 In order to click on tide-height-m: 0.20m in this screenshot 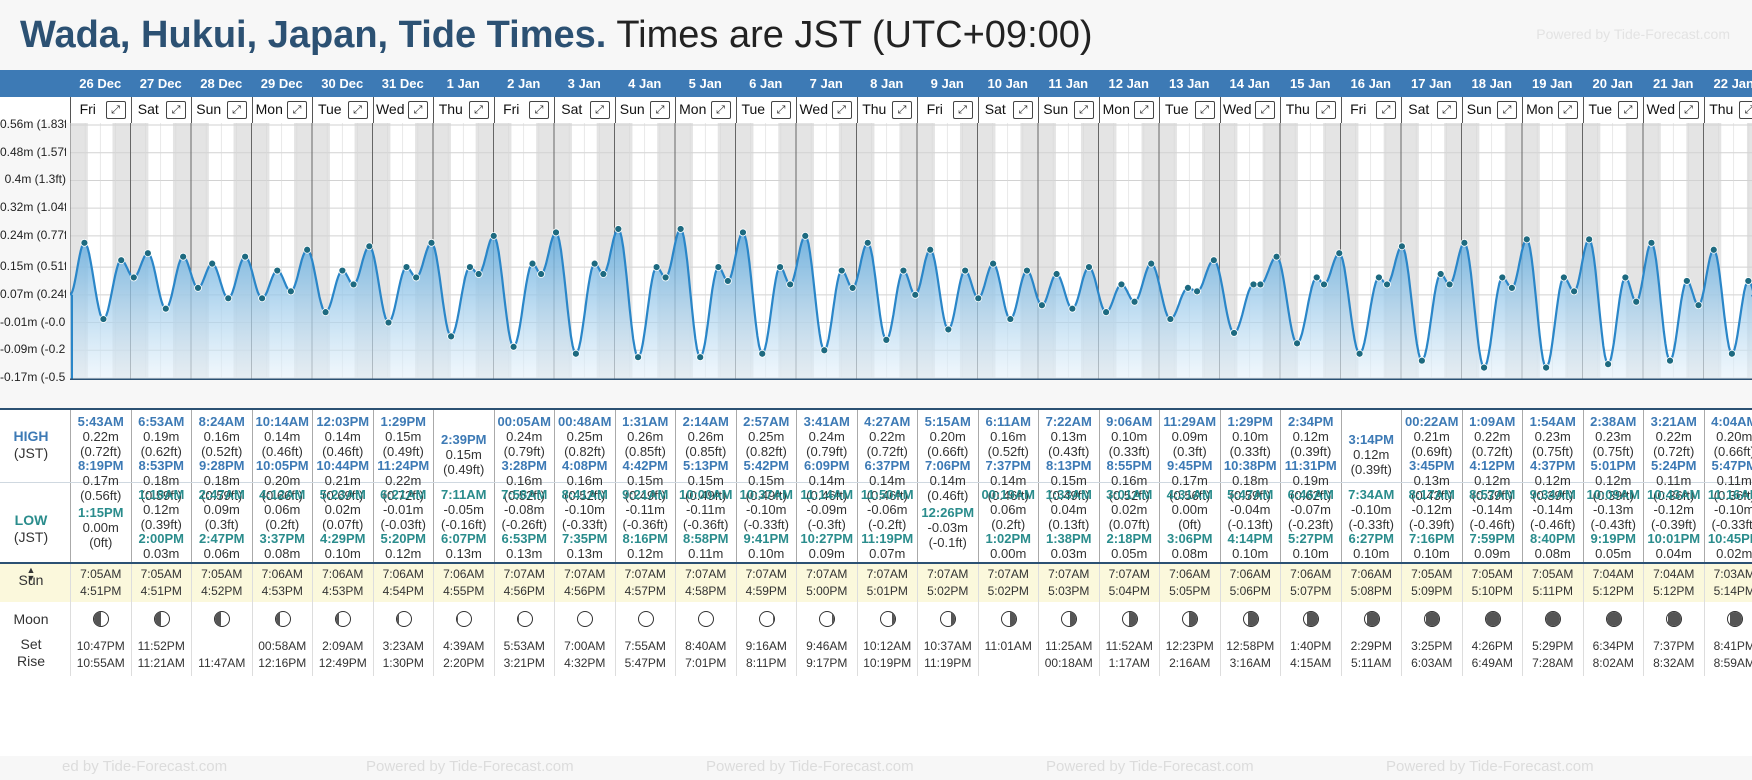, I will do `click(947, 436)`.